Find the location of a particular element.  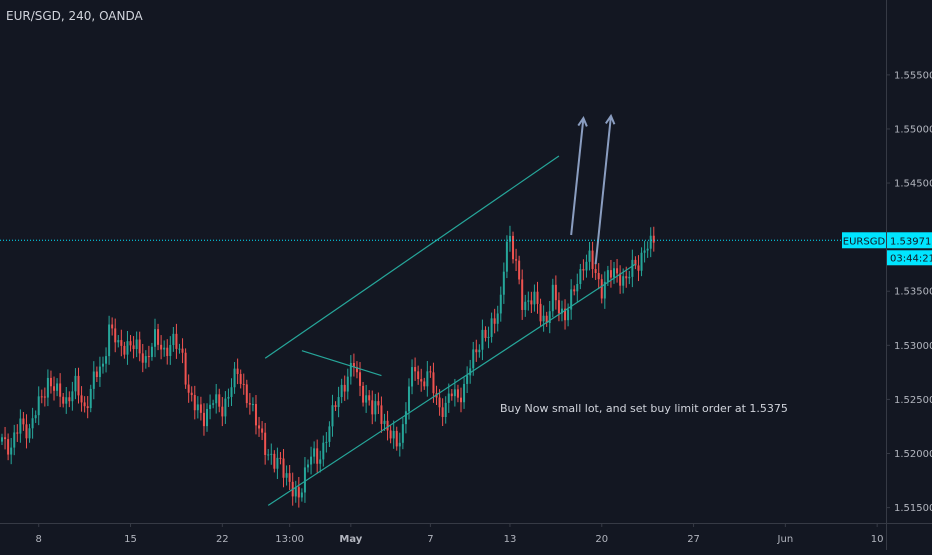

time-tick-label: 13:00 is located at coordinates (289, 539).